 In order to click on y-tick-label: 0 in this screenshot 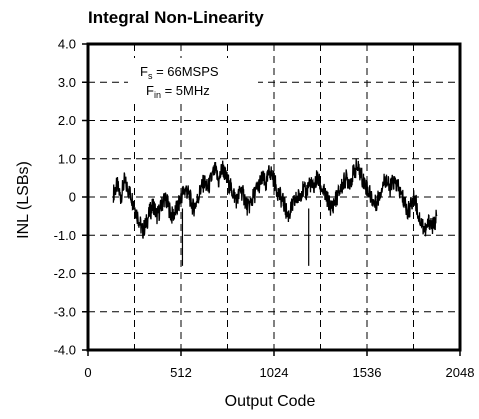, I will do `click(72, 197)`.